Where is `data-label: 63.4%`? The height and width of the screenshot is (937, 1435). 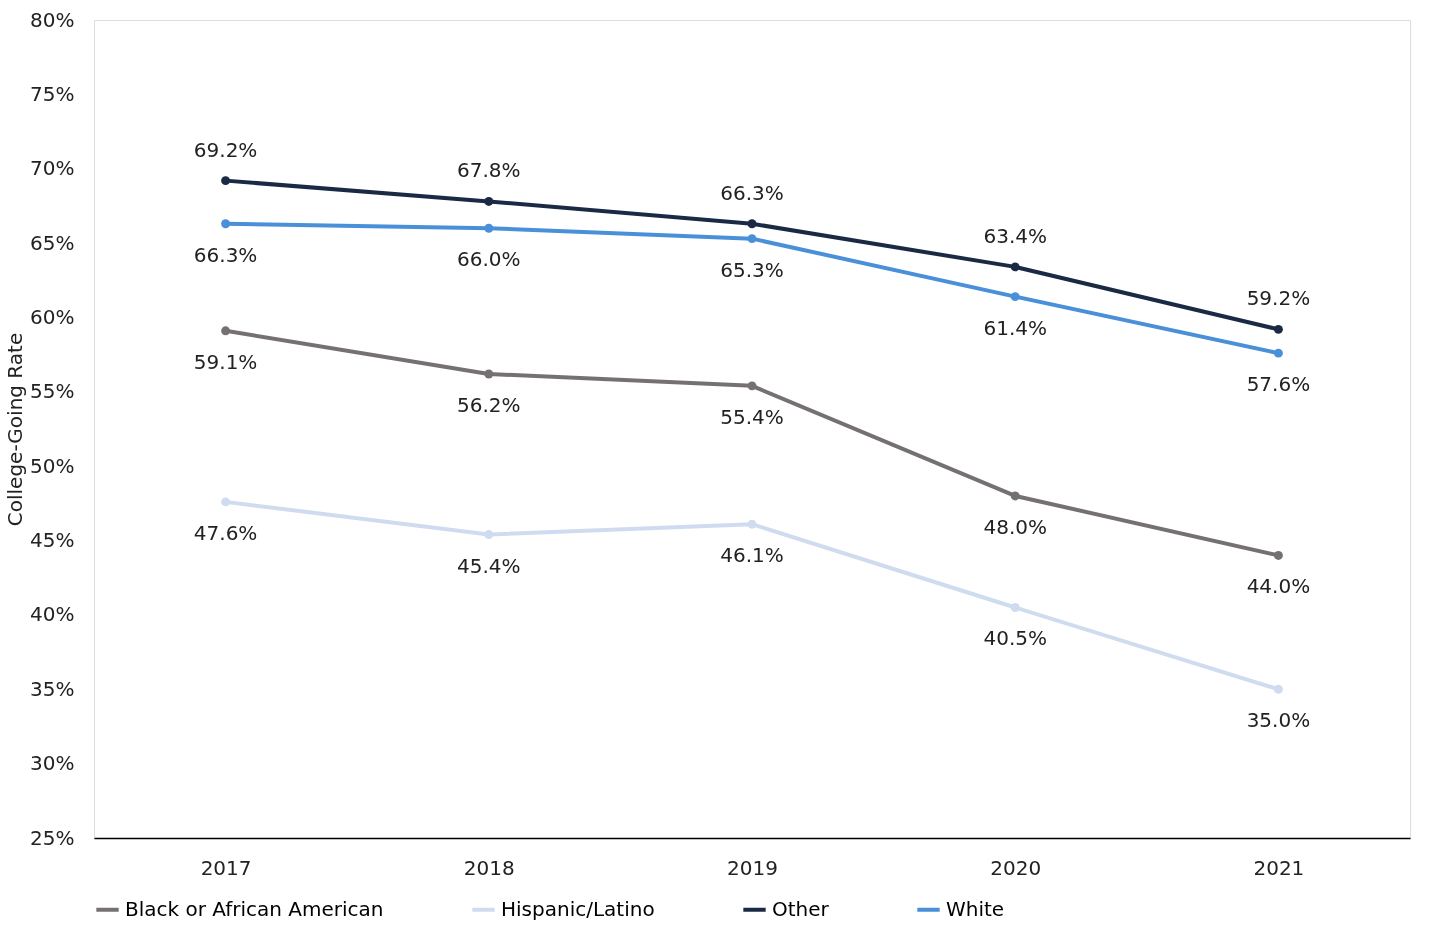
data-label: 63.4% is located at coordinates (1015, 235).